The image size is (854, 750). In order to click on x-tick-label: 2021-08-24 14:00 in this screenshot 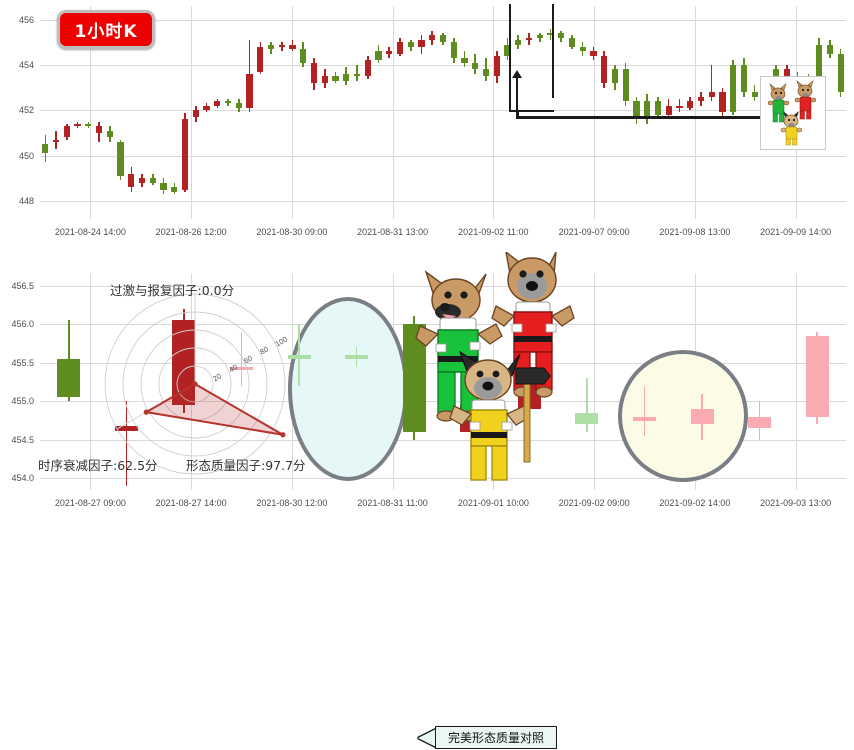, I will do `click(90, 232)`.